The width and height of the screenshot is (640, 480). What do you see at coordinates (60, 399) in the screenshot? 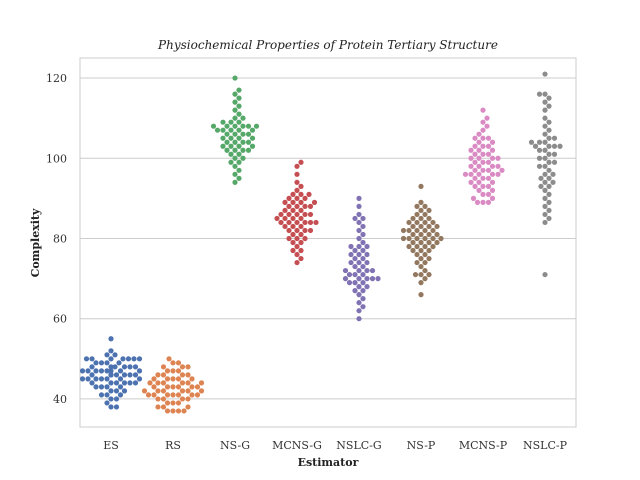
I see `y-tick-label: 40` at bounding box center [60, 399].